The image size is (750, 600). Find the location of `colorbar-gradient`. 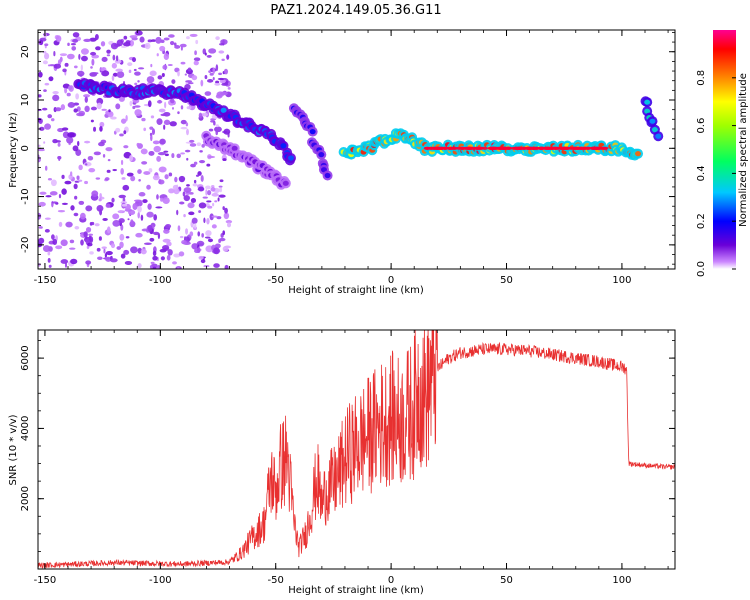

colorbar-gradient is located at coordinates (724, 149).